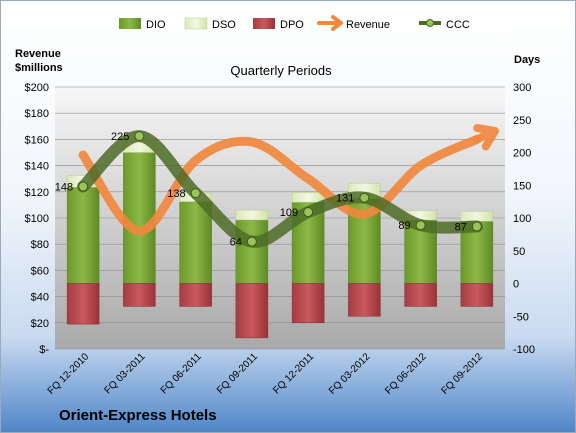 This screenshot has height=433, width=576. What do you see at coordinates (37, 193) in the screenshot?
I see `left-tick-label: $120` at bounding box center [37, 193].